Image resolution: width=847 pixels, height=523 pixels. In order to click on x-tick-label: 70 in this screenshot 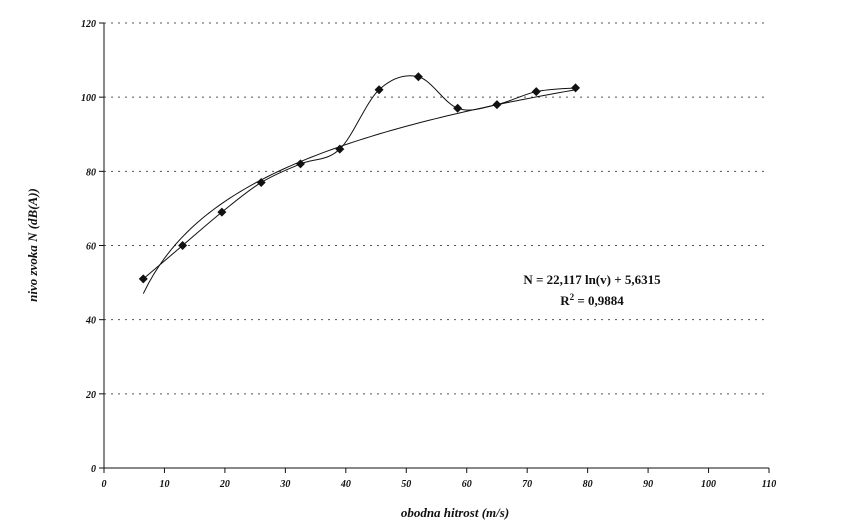, I will do `click(527, 484)`.